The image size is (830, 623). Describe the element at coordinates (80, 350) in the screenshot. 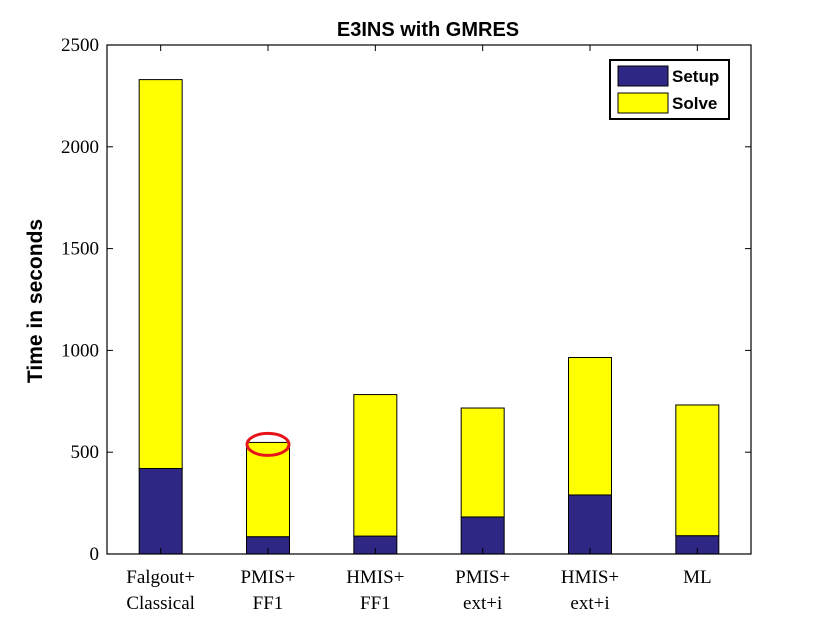

I see `y-tick-label-2: 1000` at that location.